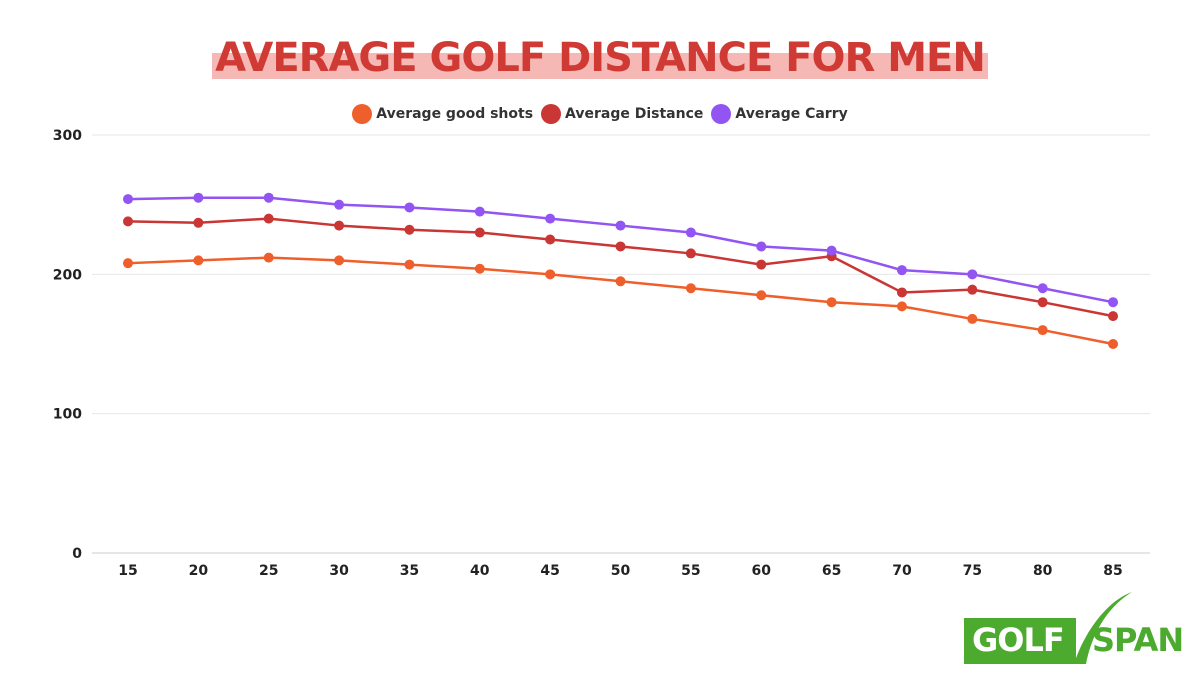 This screenshot has height=675, width=1200. I want to click on y-tick-label-200: 200, so click(67, 275).